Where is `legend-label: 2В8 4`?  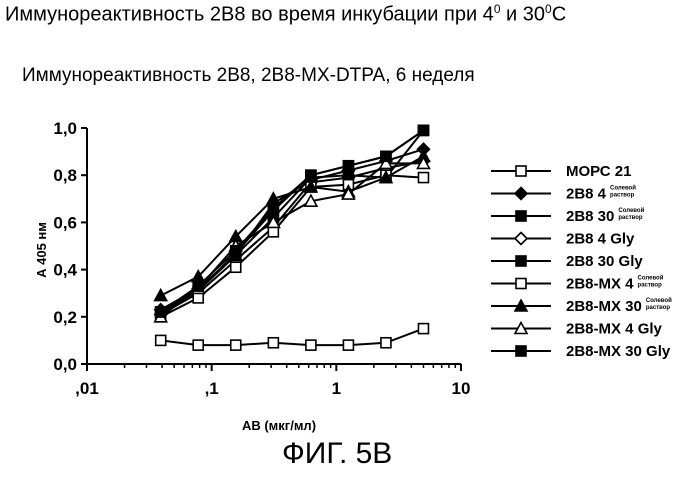
legend-label: 2В8 4 is located at coordinates (586, 194).